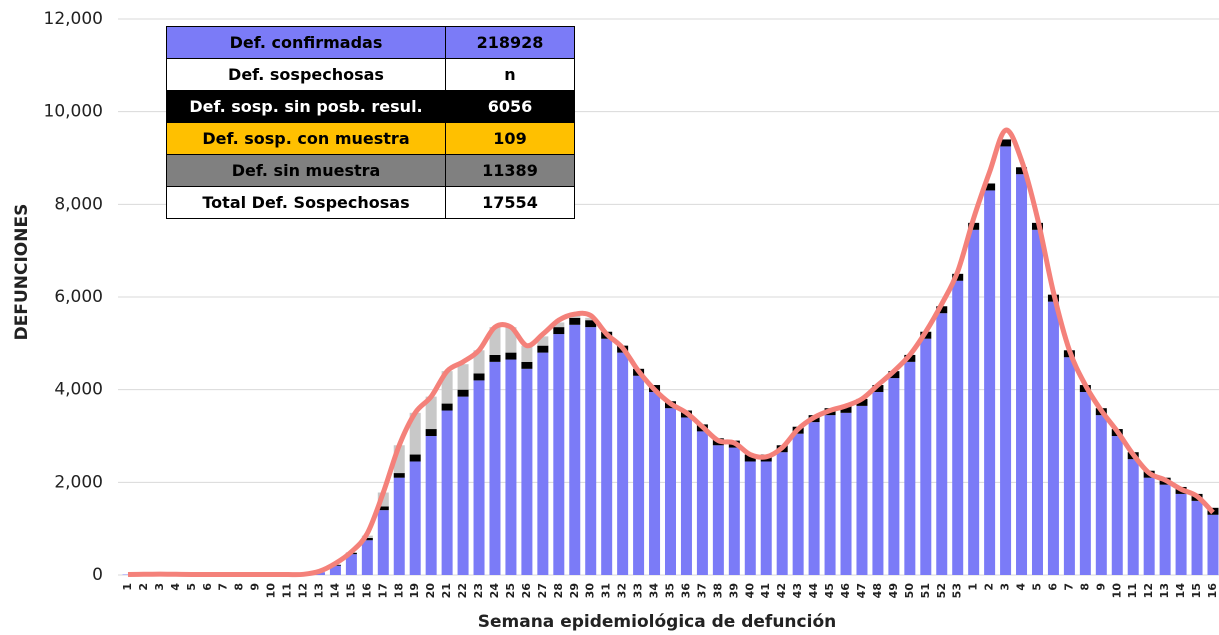  I want to click on x-tick-label: 30, so click(590, 591).